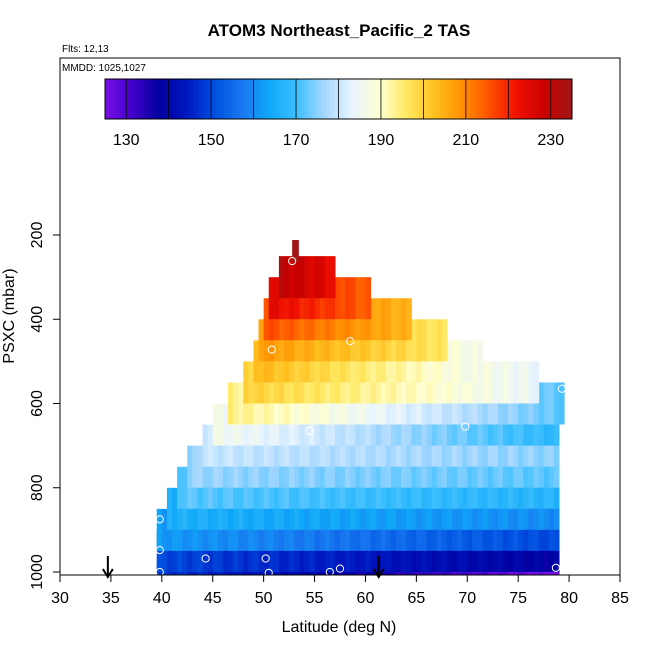 This screenshot has height=655, width=650. Describe the element at coordinates (37, 487) in the screenshot. I see `y-tick-label: 800` at that location.